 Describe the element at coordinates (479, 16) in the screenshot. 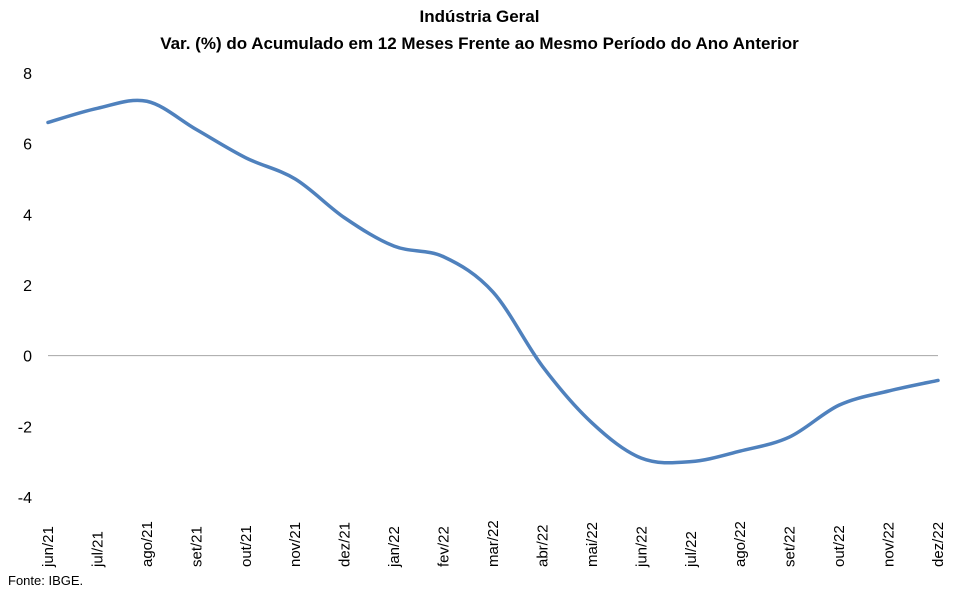

I see `chart-title: Indústria Geral` at that location.